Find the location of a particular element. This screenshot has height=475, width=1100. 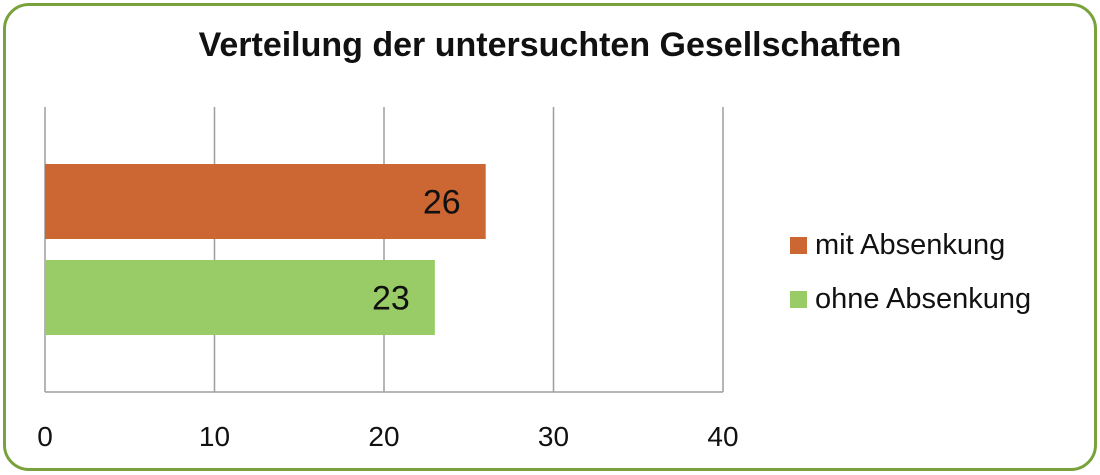

data-label-ohne-absenkung: 23 is located at coordinates (391, 299).